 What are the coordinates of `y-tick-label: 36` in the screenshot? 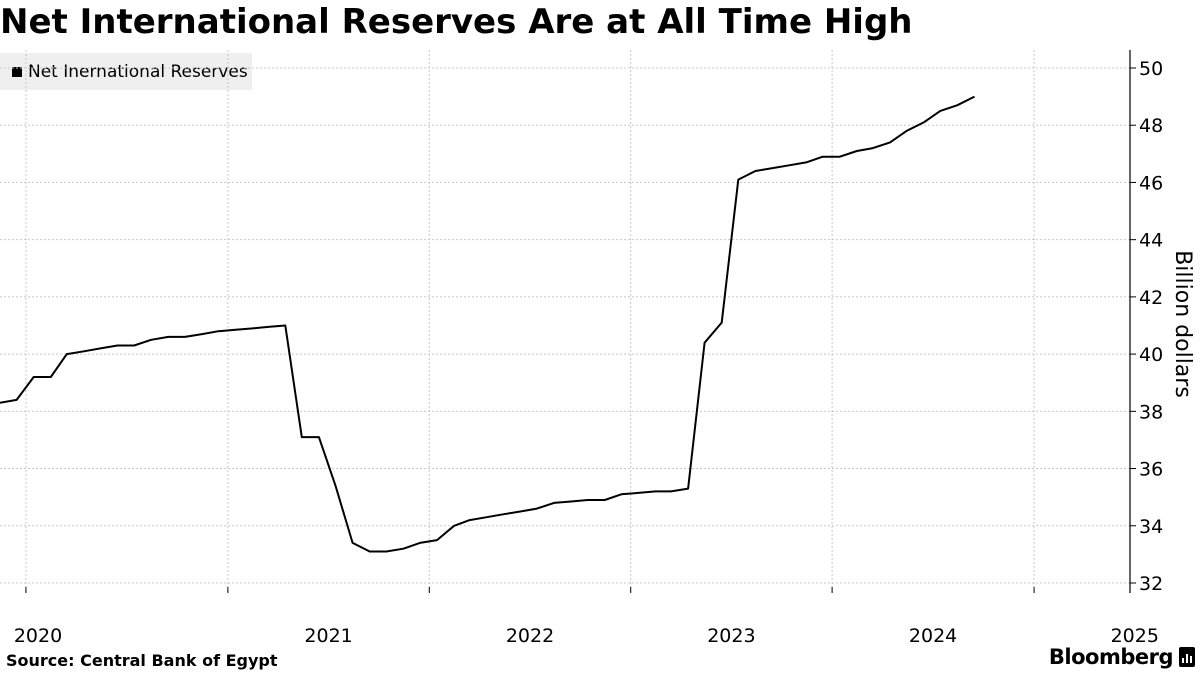 It's located at (1151, 470).